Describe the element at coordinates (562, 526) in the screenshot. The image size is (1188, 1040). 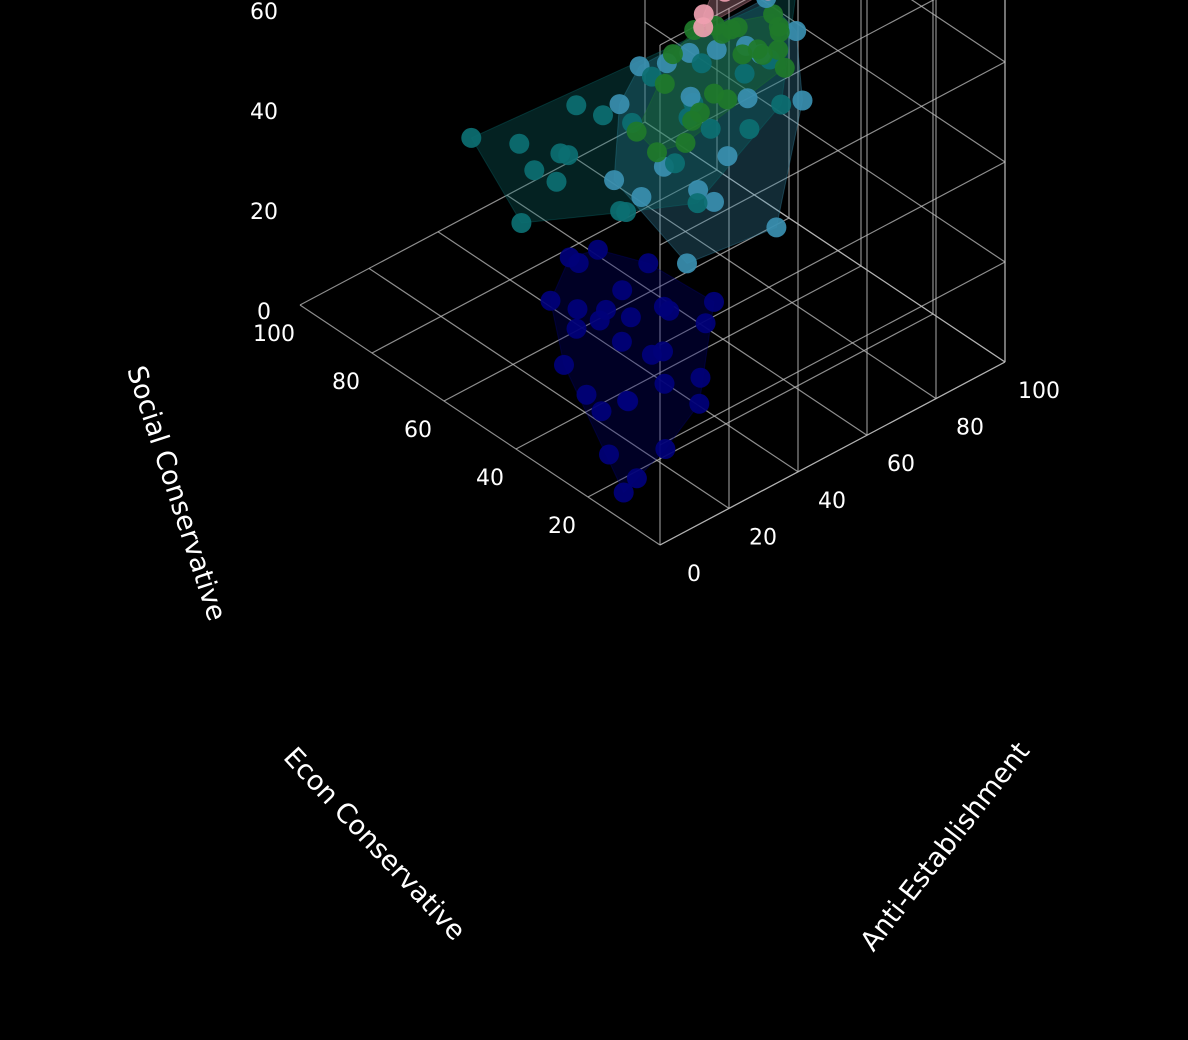
I see `x-tick-label: 20` at that location.